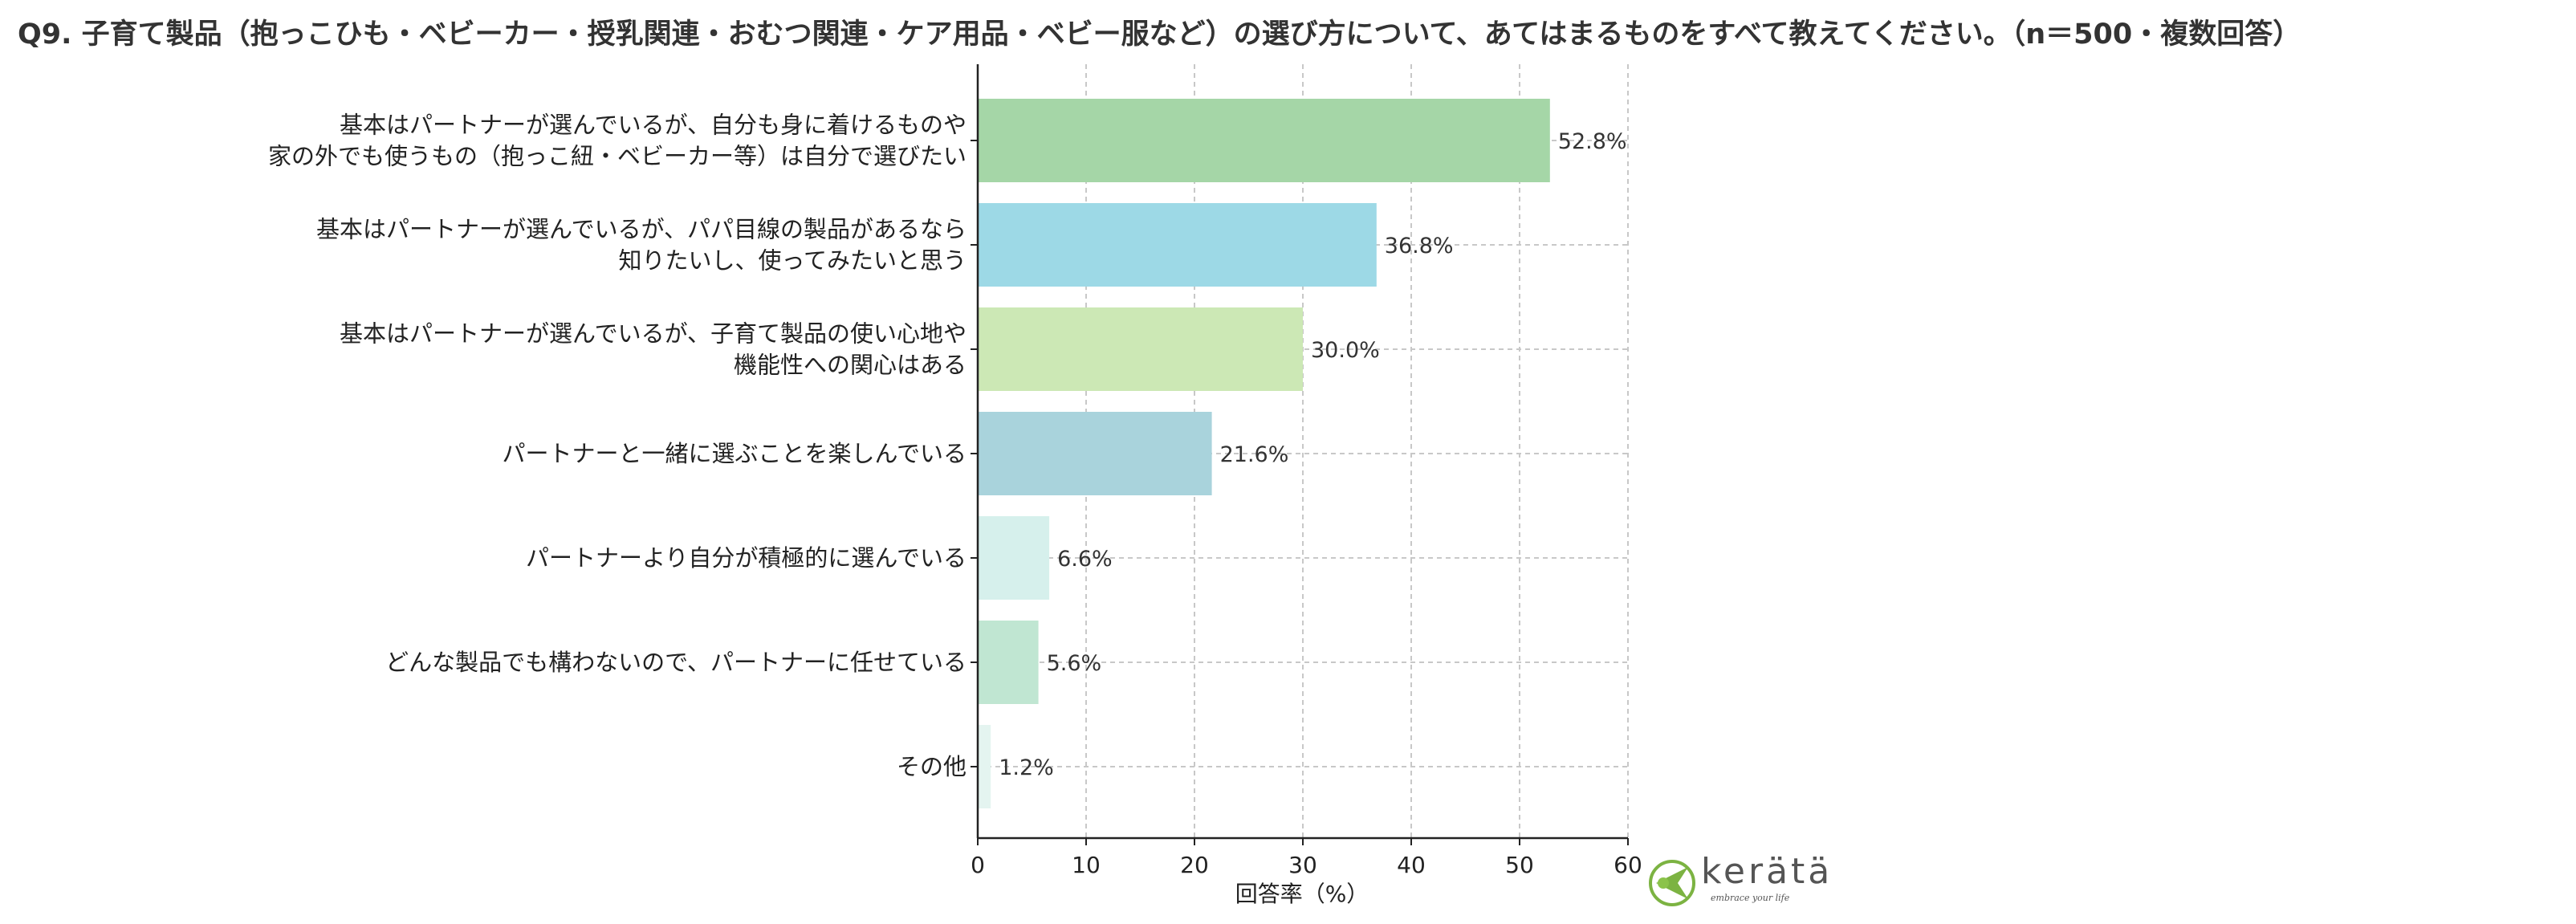  What do you see at coordinates (1767, 871) in the screenshot?
I see `logo-text: kerätä` at bounding box center [1767, 871].